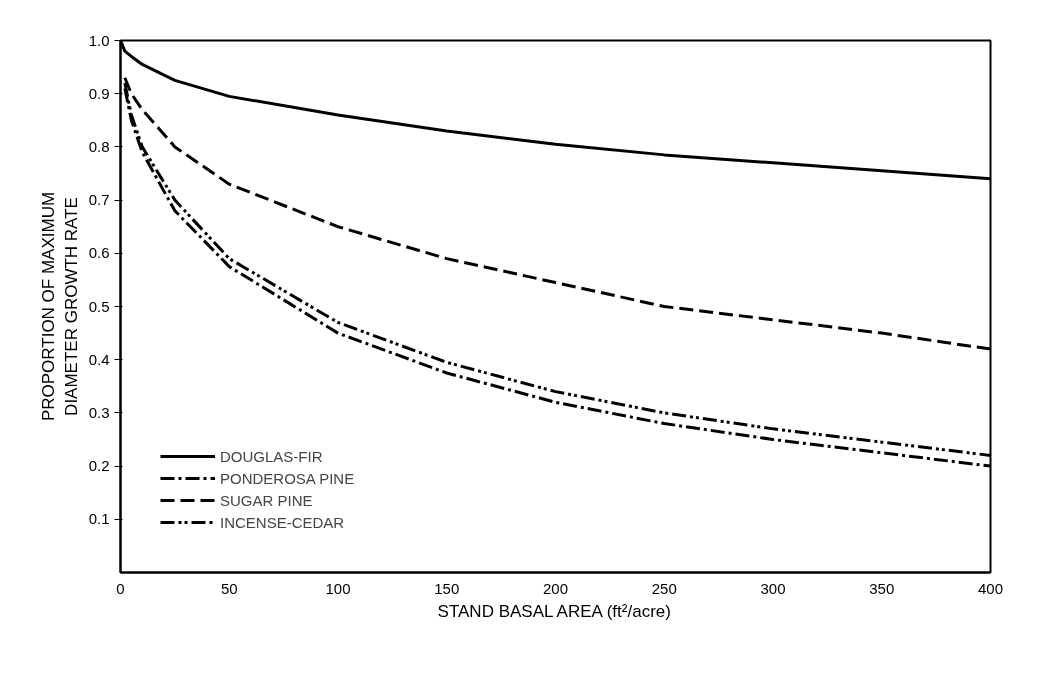 This screenshot has height=676, width=1044. What do you see at coordinates (287, 478) in the screenshot?
I see `legend-label: PONDEROSA PINE` at bounding box center [287, 478].